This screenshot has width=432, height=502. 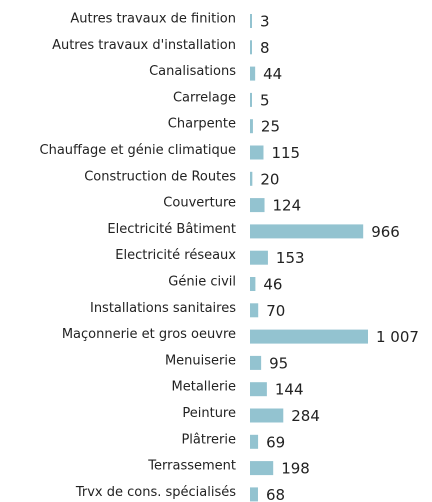 I want to click on category-label: Chauffage et génie climatique, so click(x=138, y=150).